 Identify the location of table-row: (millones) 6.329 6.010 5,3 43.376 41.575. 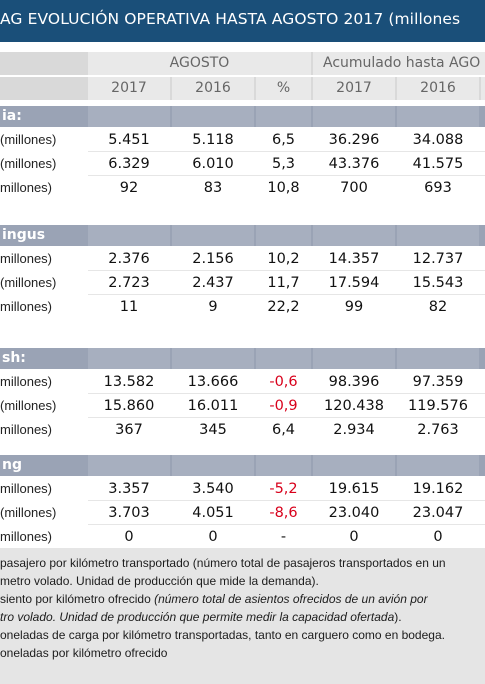
(242, 164).